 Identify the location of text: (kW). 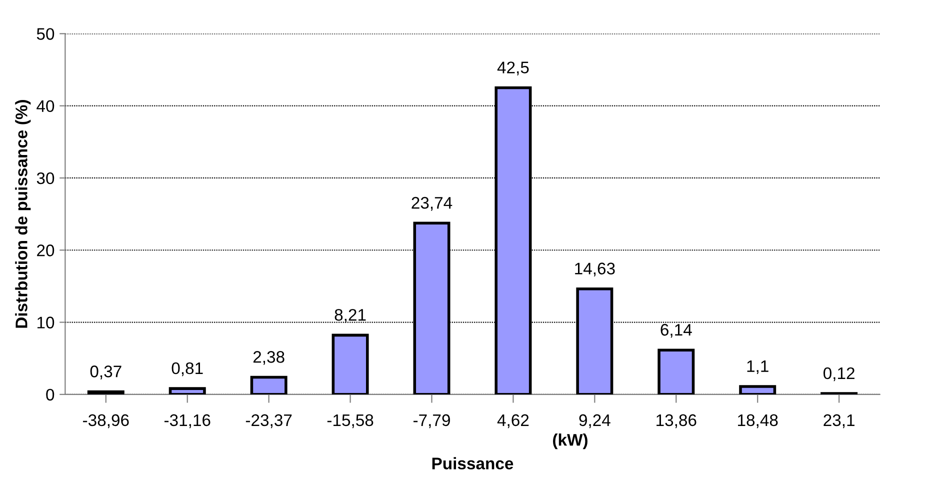
(570, 442).